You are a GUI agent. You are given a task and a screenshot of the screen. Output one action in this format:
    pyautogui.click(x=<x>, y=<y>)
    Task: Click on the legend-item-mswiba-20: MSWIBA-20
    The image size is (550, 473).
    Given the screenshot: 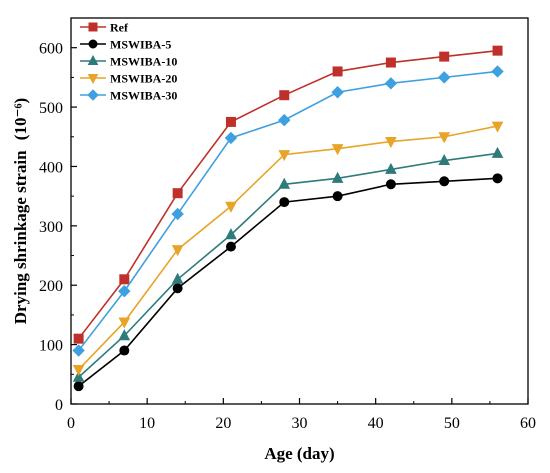 What is the action you would take?
    pyautogui.click(x=128, y=79)
    